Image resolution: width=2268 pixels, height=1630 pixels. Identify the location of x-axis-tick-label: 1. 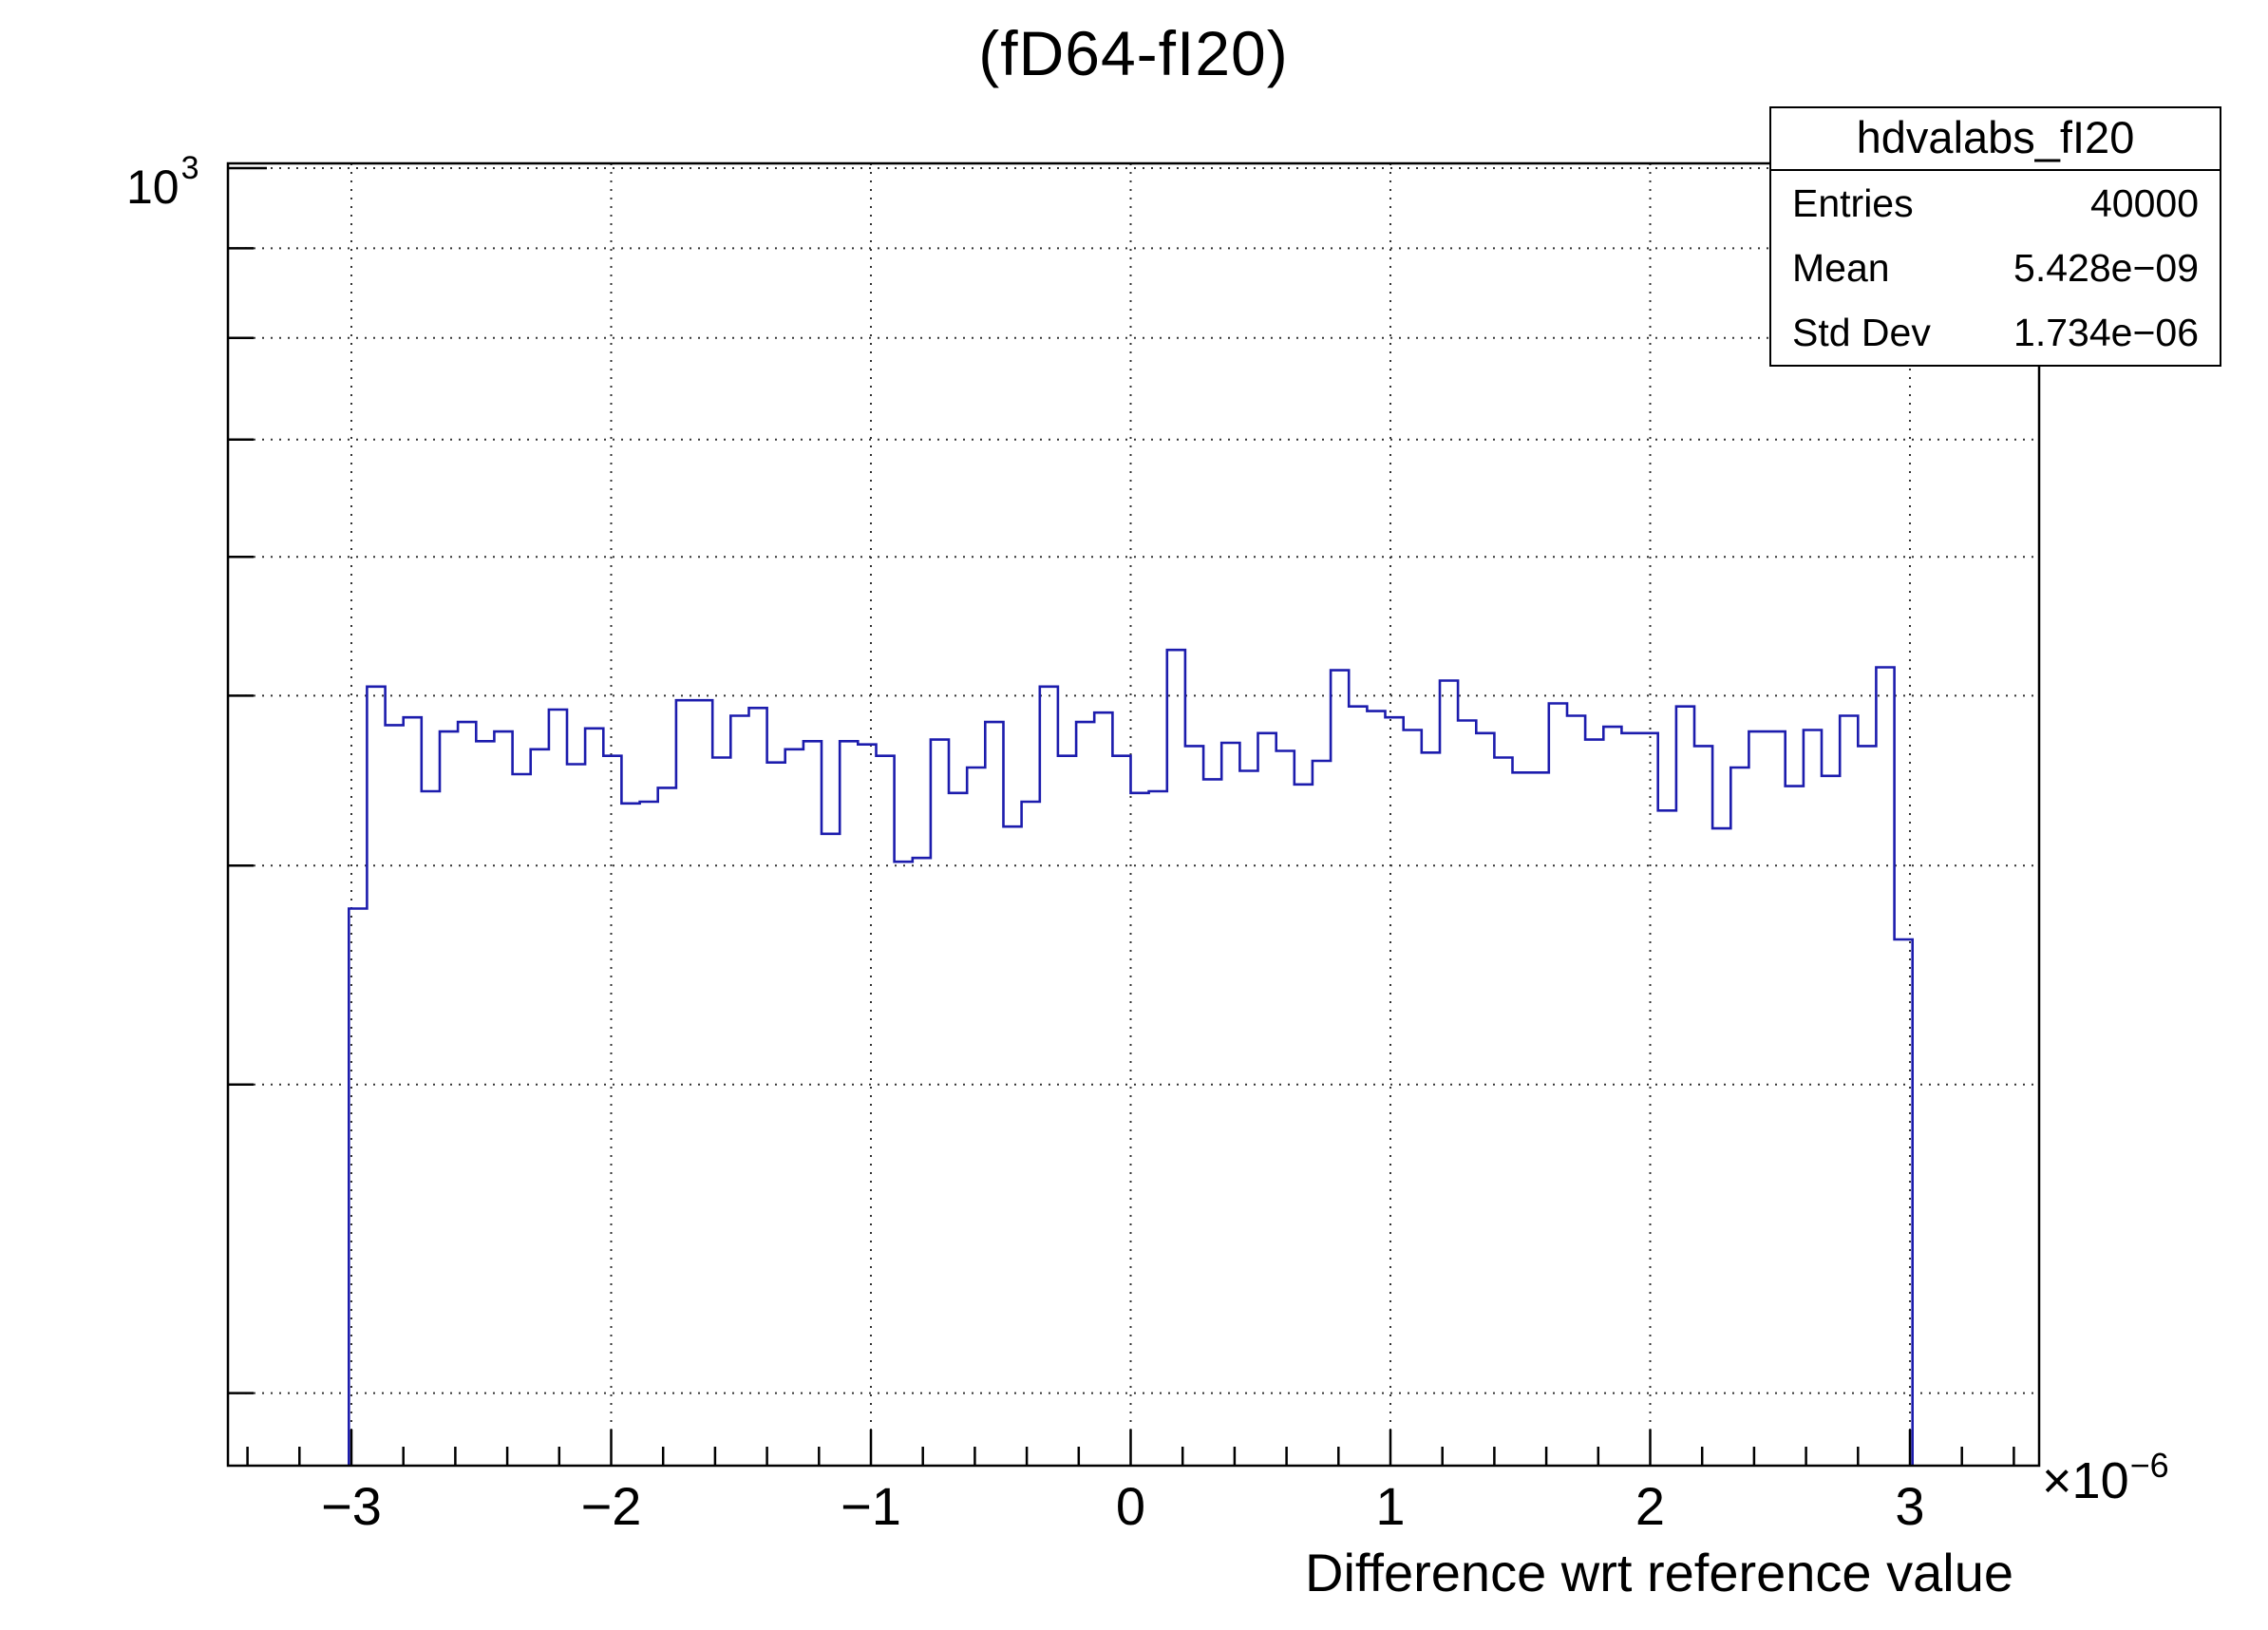
(1390, 1506).